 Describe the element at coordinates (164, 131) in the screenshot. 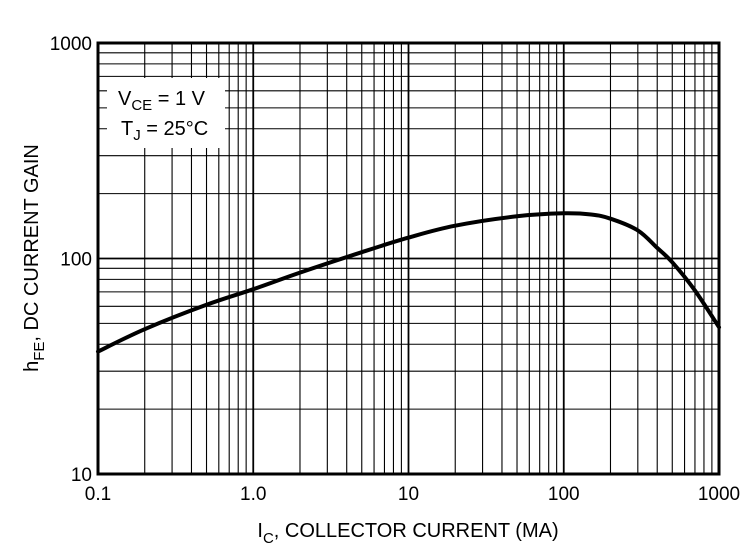

I see `annotation-tj: TJ = 25°C` at that location.